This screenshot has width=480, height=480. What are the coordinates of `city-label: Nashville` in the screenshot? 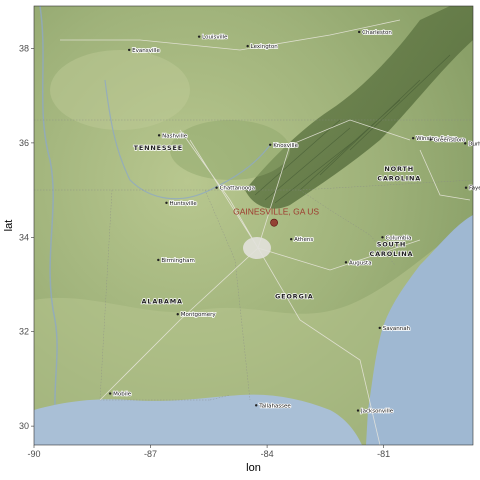 It's located at (175, 136).